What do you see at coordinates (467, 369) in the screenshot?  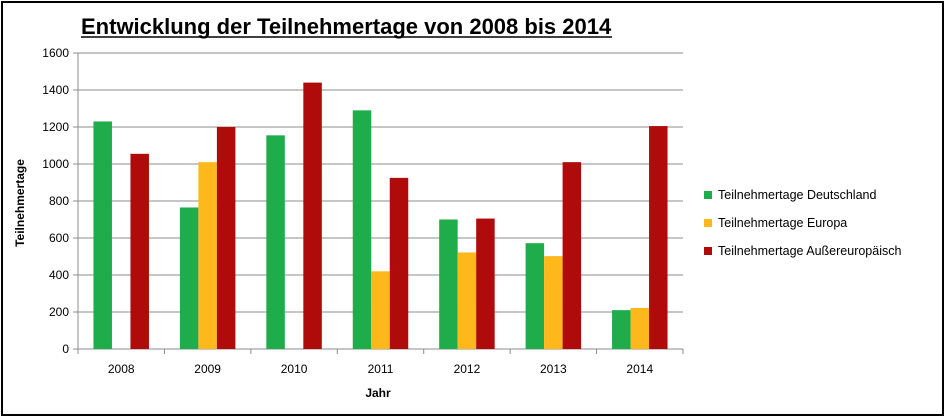 I see `x-tick-label: 2012` at bounding box center [467, 369].